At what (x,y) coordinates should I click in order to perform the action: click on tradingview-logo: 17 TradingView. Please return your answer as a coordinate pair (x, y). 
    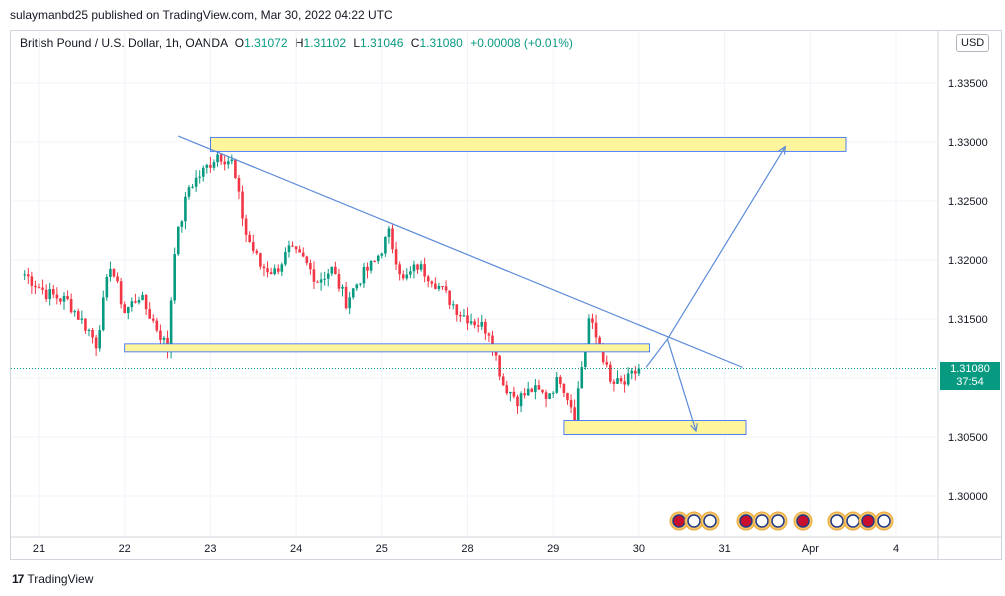
    Looking at the image, I should click on (52, 579).